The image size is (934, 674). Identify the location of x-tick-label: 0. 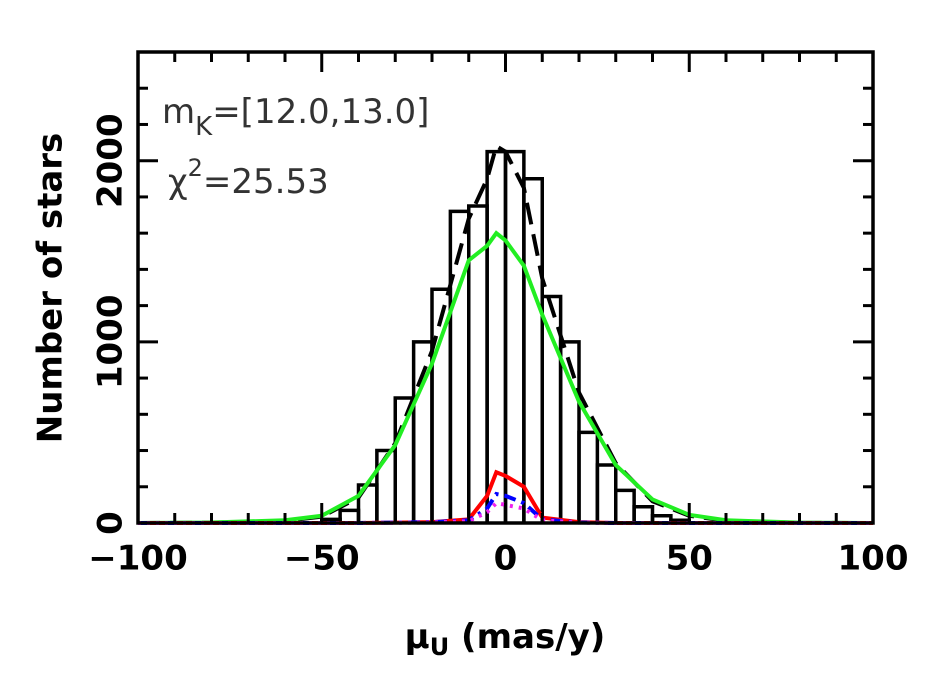
(506, 559).